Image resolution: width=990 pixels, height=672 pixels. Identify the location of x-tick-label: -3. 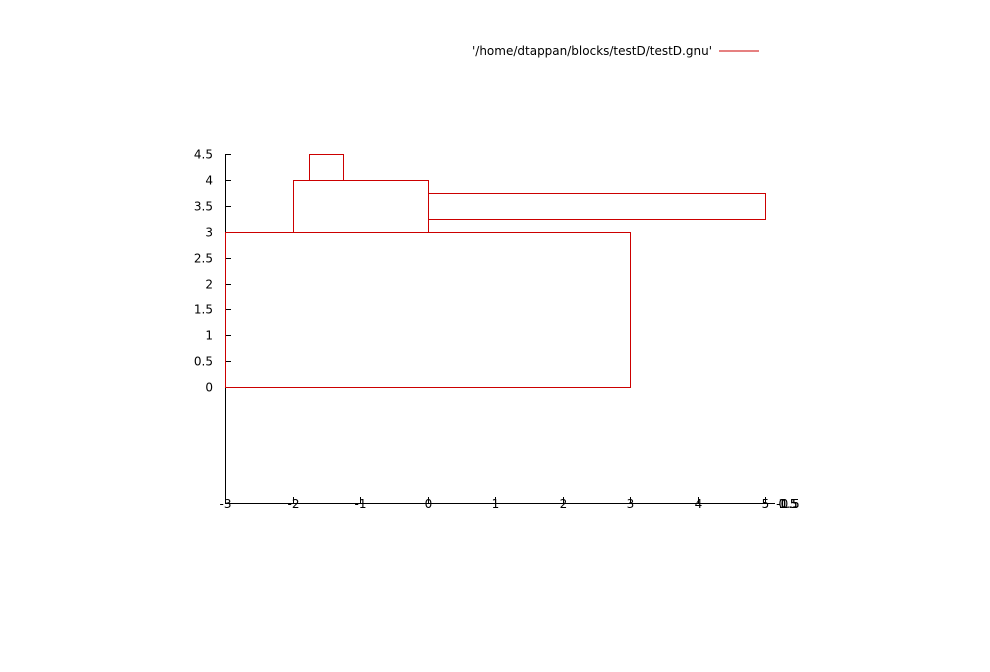
(226, 504).